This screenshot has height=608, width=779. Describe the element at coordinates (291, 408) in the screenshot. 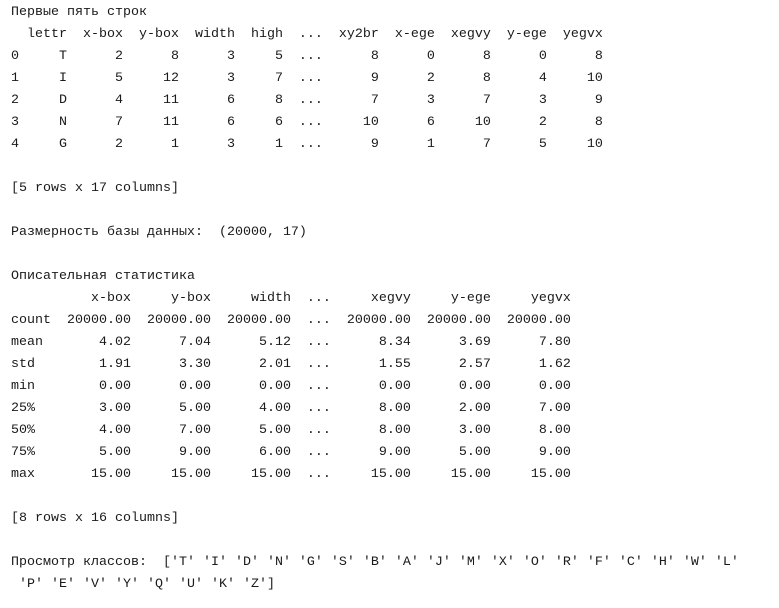

I see `table-row: 25% 3.00 5.00 4.00 ... 8.00 2.00 7.00` at that location.